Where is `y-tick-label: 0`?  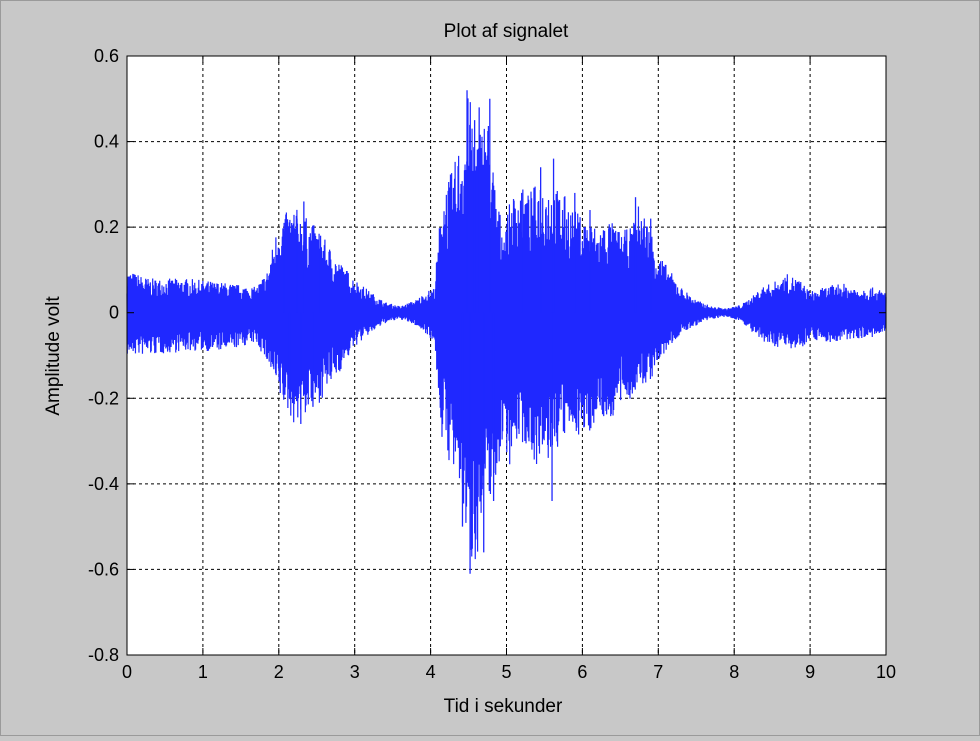
y-tick-label: 0 is located at coordinates (114, 313).